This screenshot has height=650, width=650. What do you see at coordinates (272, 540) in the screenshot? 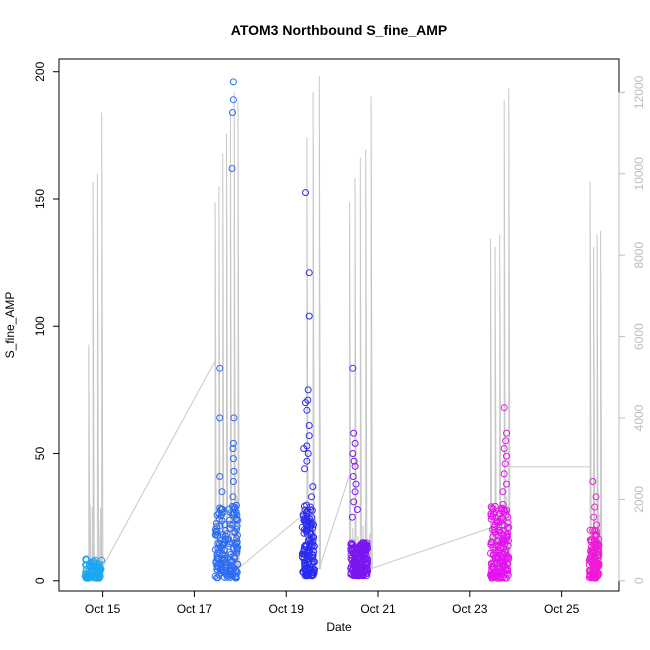
I see `secondary-connector` at bounding box center [272, 540].